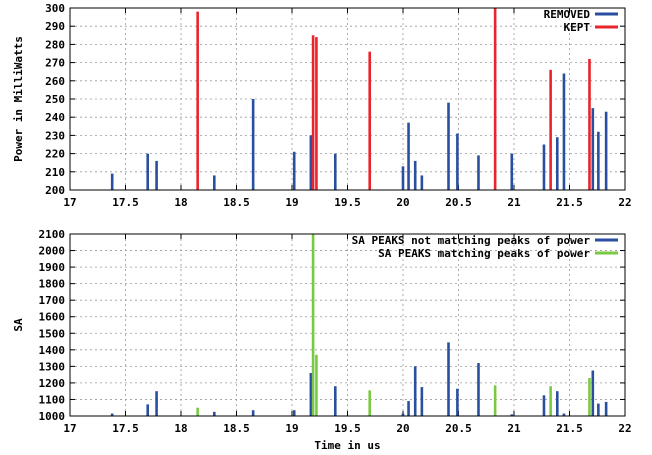  What do you see at coordinates (55, 44) in the screenshot?
I see `y-tick-label: 280` at bounding box center [55, 44].